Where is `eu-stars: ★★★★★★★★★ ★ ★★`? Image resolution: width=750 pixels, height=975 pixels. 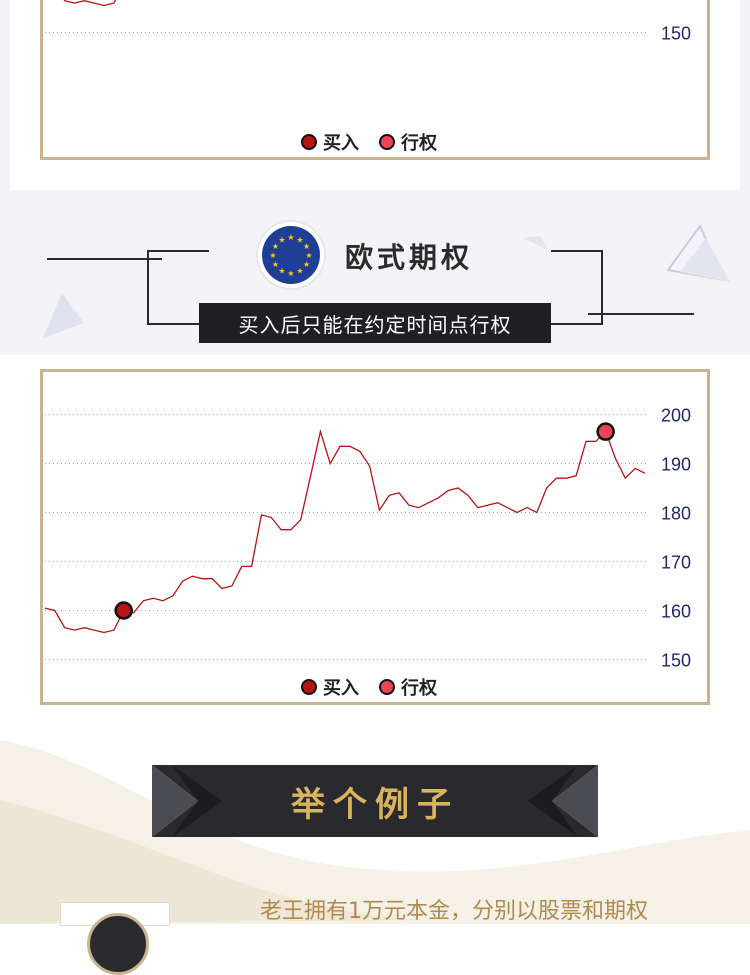
eu-stars: ★★★★★★★★★ ★ ★★ is located at coordinates (290, 255).